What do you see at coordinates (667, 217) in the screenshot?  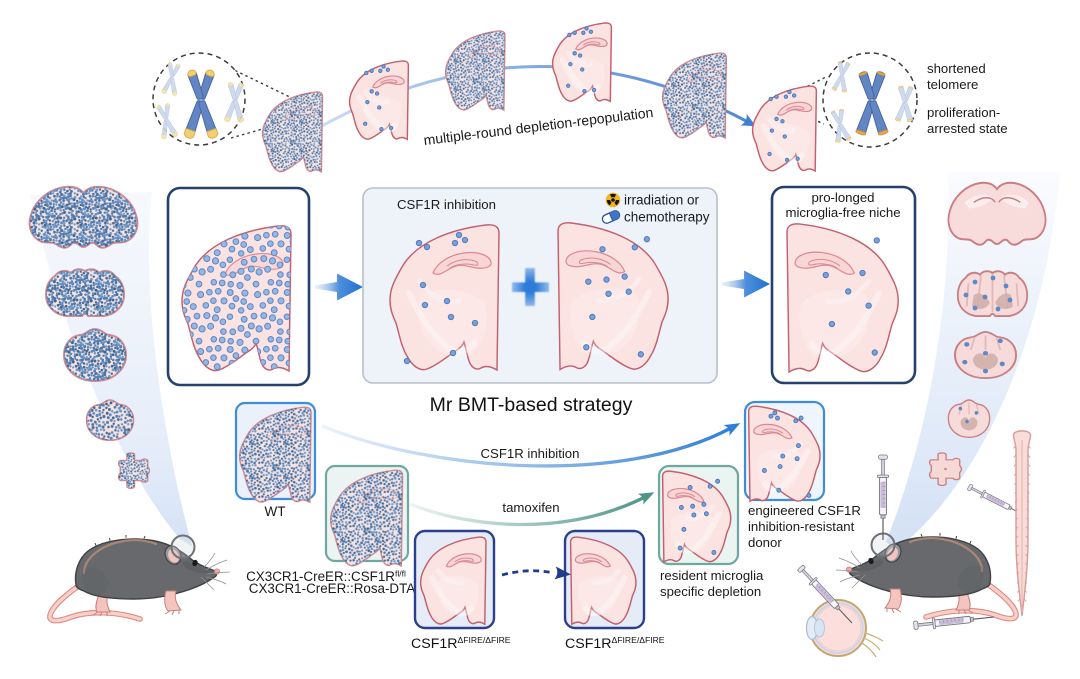 I see `svg-text: chemotherapy` at bounding box center [667, 217].